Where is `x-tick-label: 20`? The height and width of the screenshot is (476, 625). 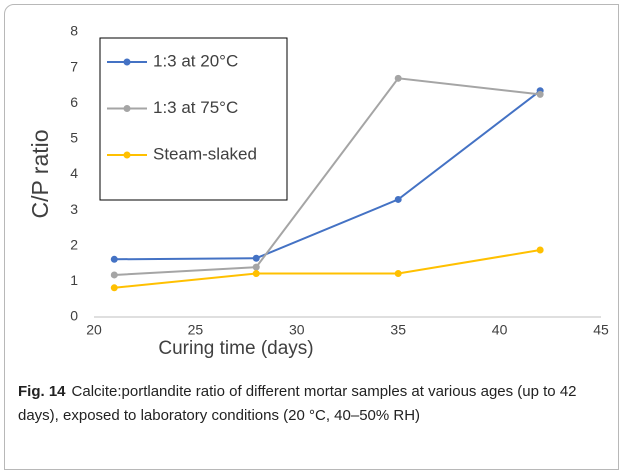
x-tick-label: 20 is located at coordinates (94, 330).